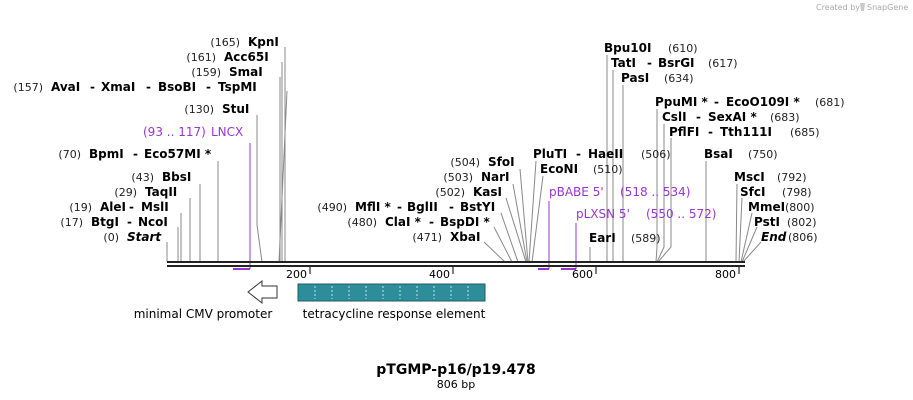 Image resolution: width=913 pixels, height=400 pixels. What do you see at coordinates (206, 72) in the screenshot?
I see `svg-text: (159)` at bounding box center [206, 72].